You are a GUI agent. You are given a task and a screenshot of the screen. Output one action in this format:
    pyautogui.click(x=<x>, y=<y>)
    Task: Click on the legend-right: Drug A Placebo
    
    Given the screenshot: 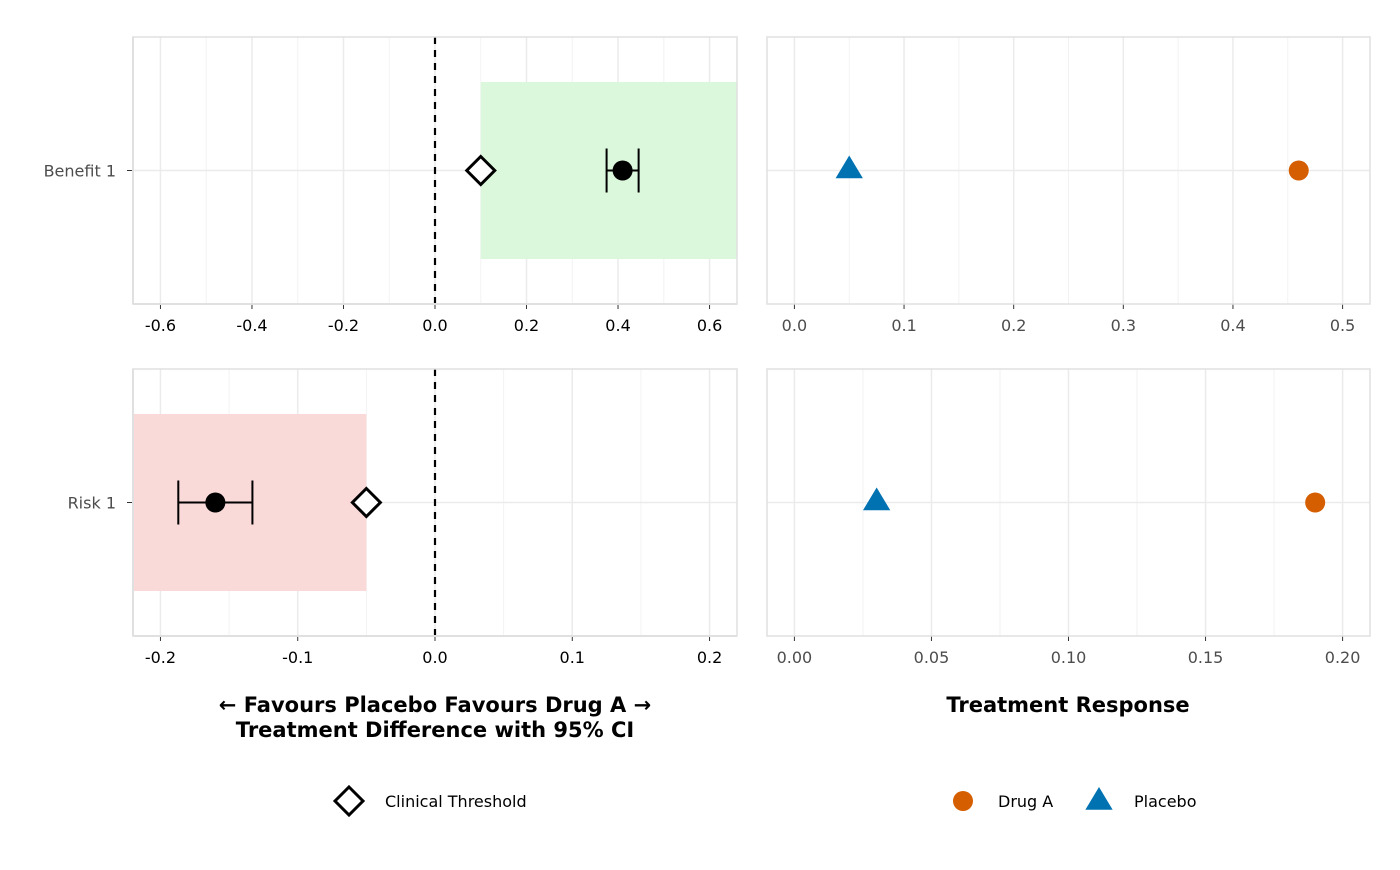 What is the action you would take?
    pyautogui.click(x=1074, y=799)
    